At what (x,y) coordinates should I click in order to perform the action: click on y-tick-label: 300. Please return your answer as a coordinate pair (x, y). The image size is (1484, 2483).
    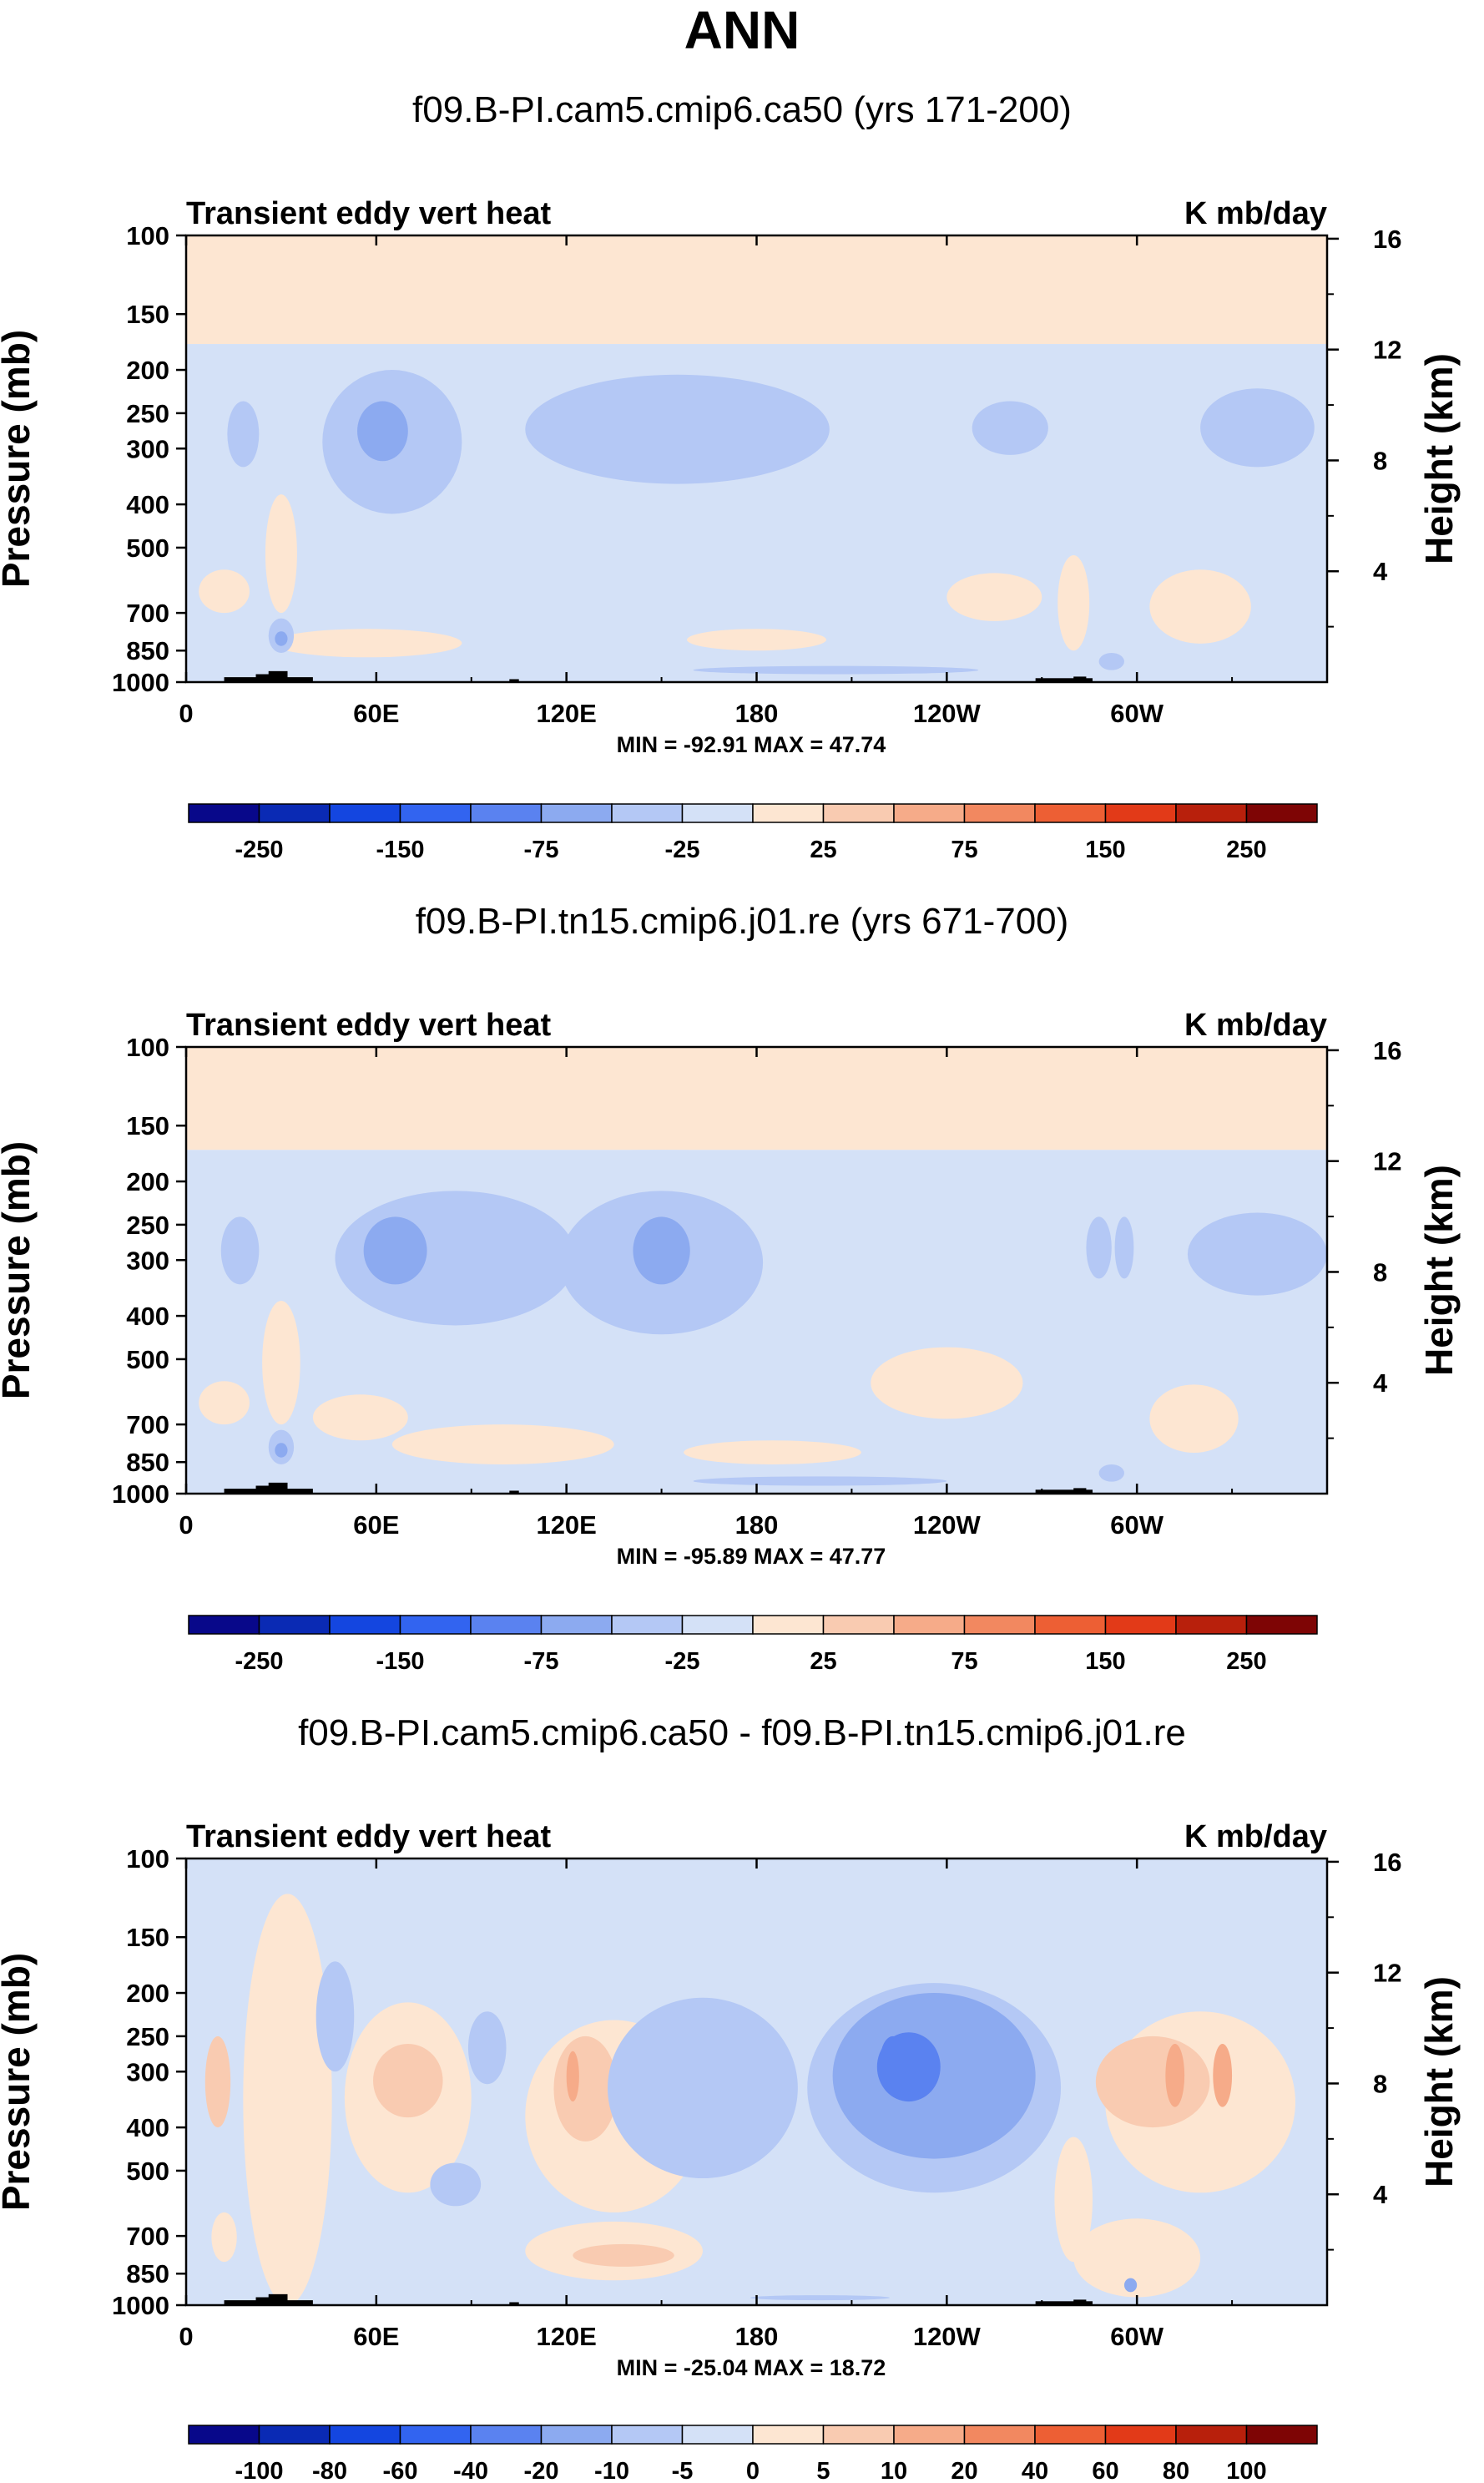
    Looking at the image, I should click on (147, 448).